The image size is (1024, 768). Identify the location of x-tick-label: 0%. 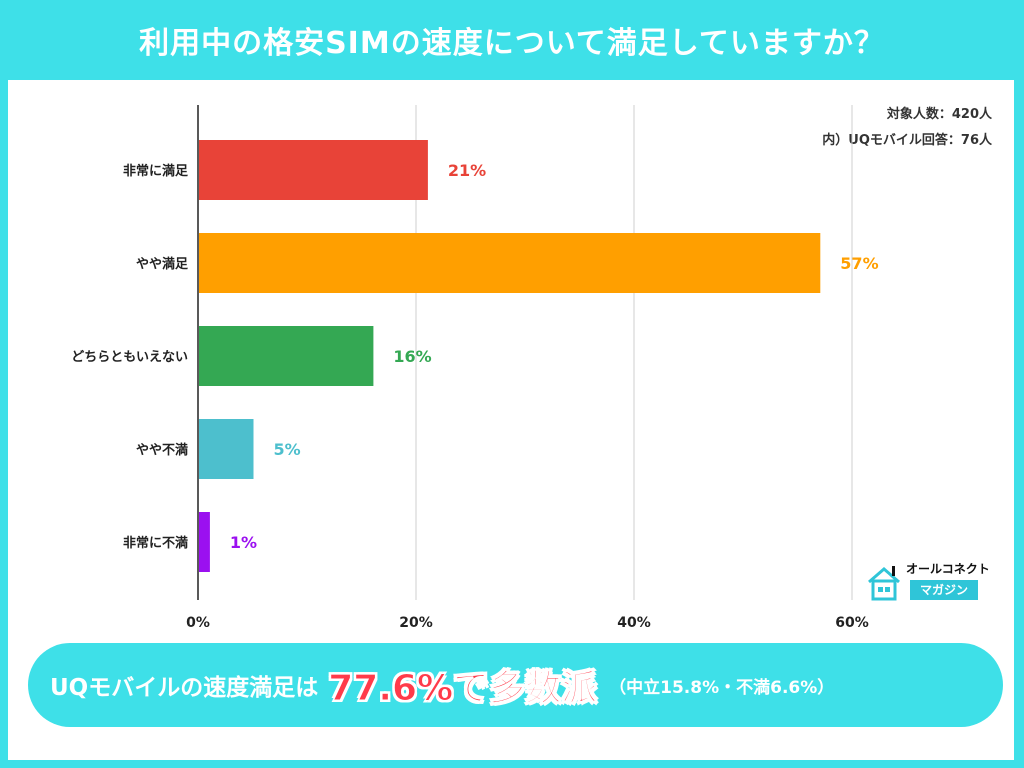
(198, 623).